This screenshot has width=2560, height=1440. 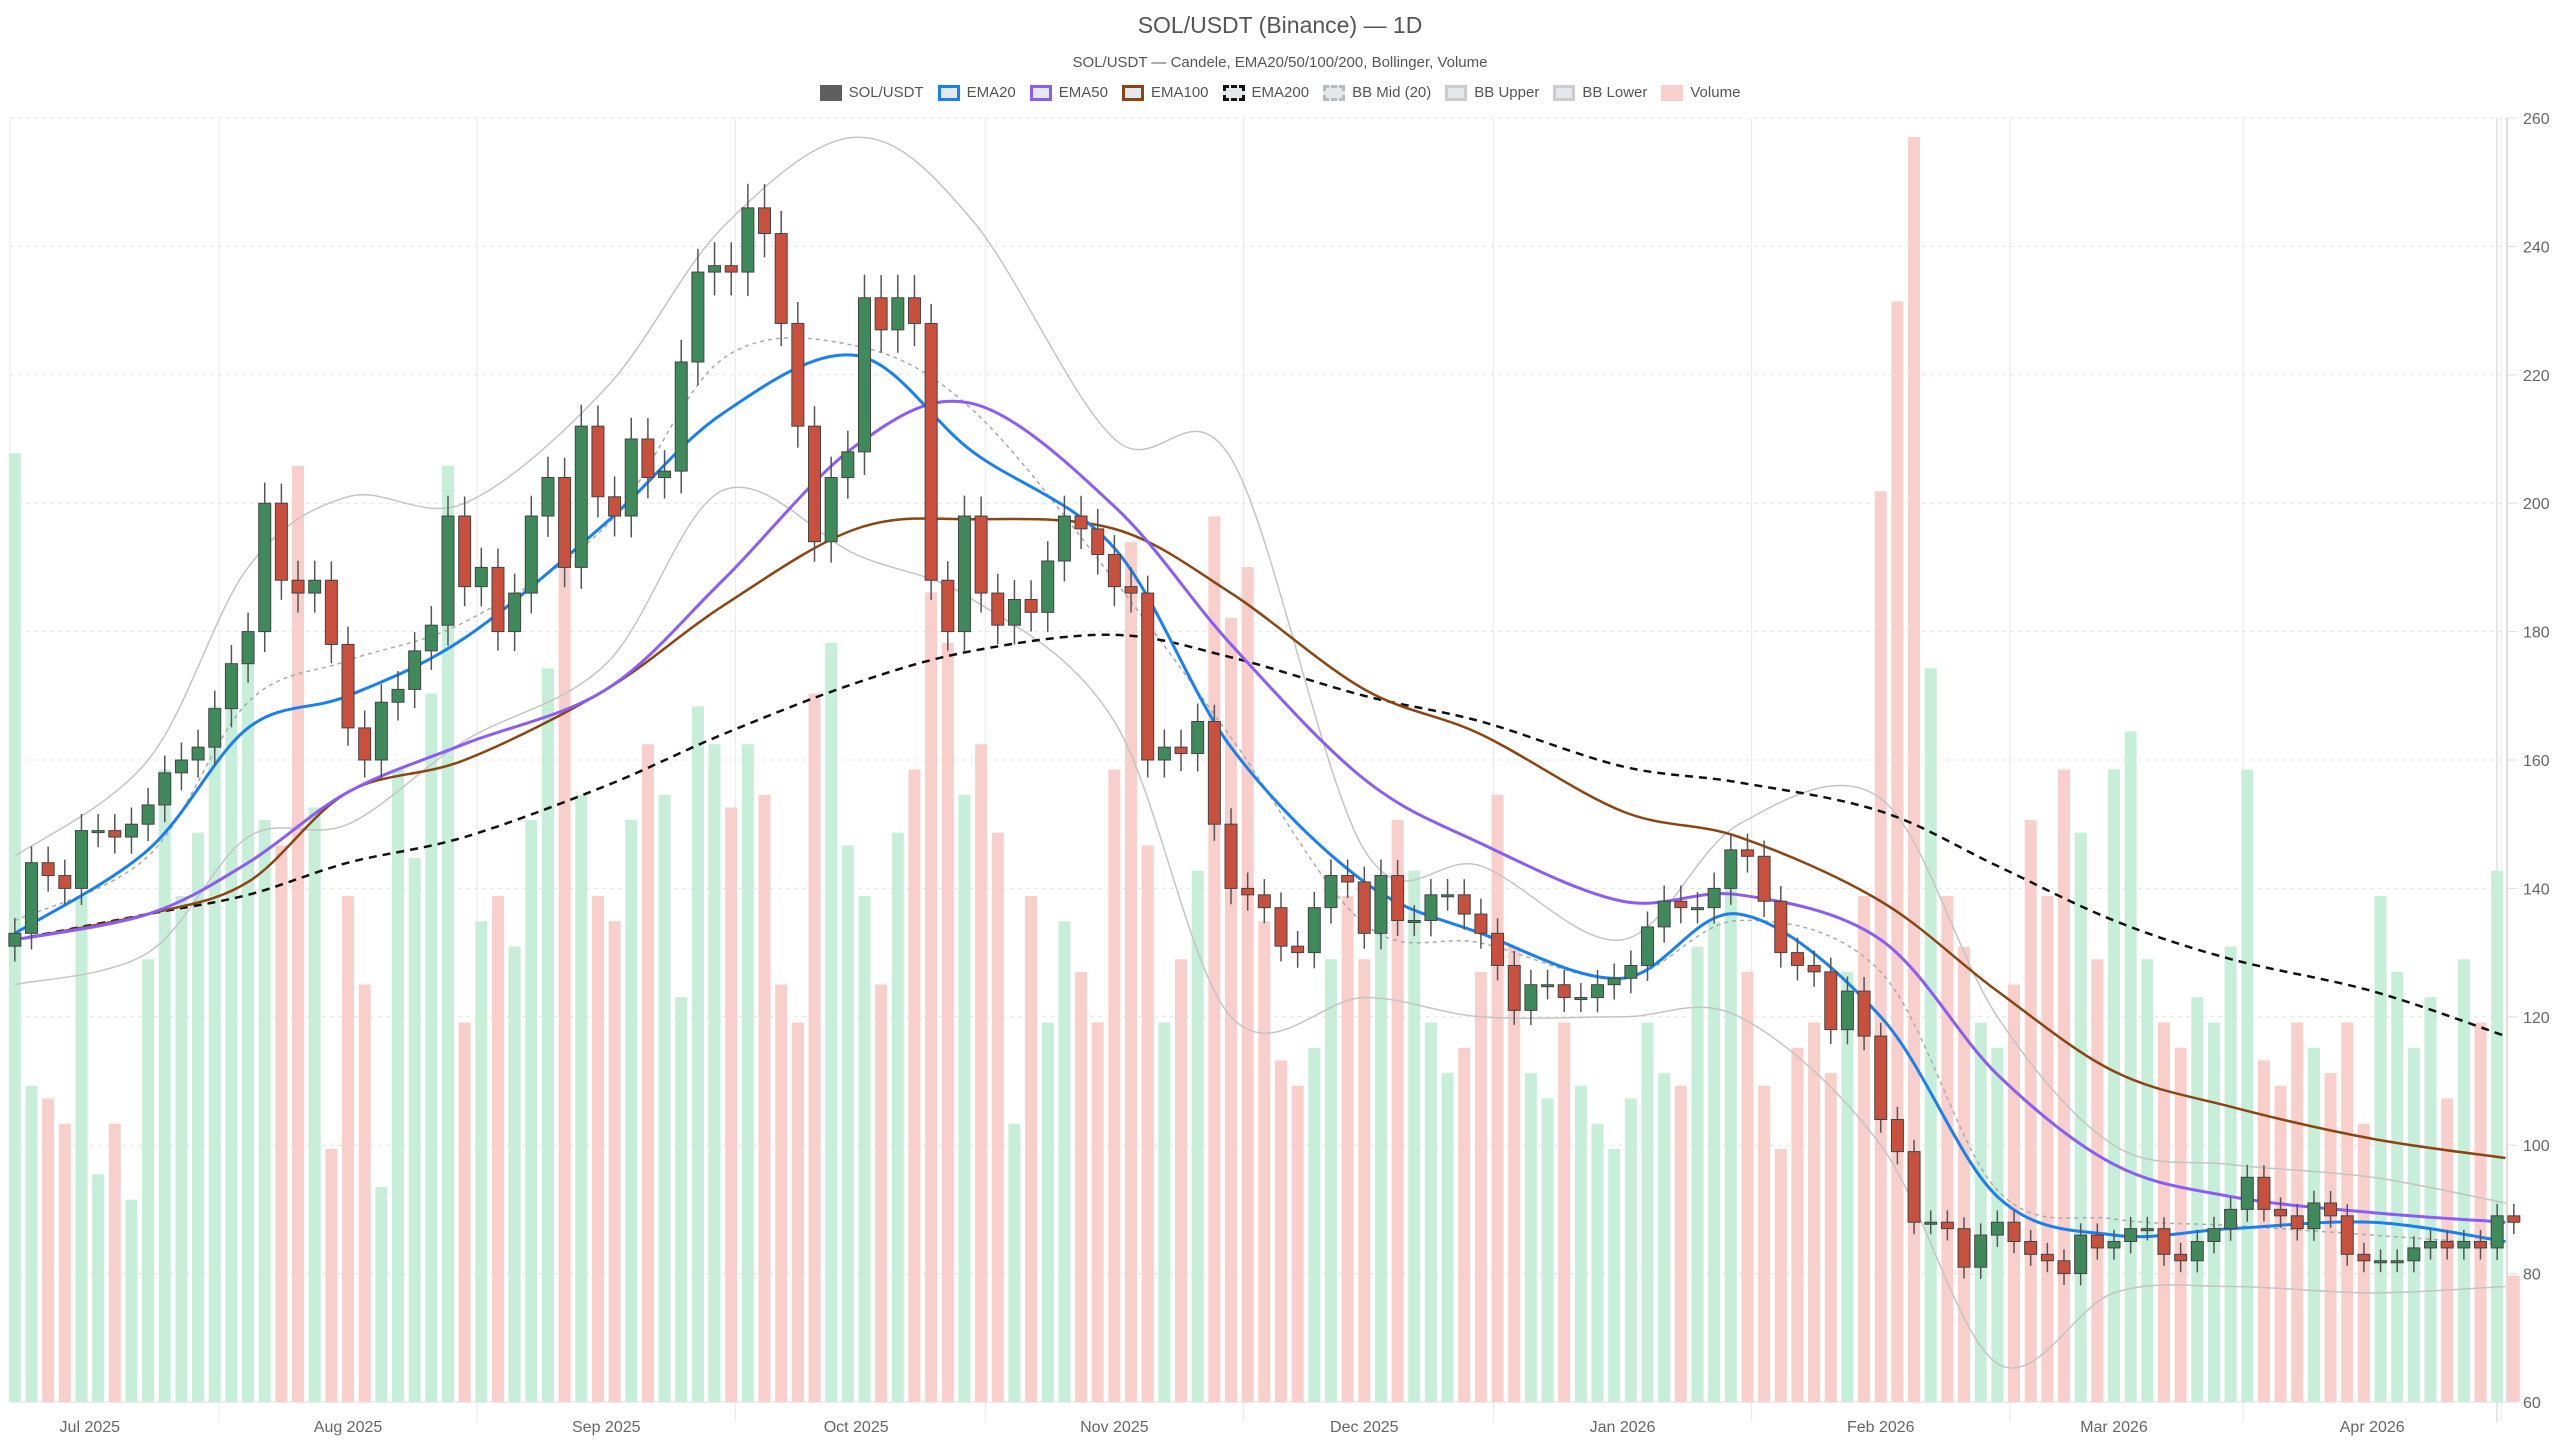 What do you see at coordinates (1392, 92) in the screenshot?
I see `legend-label: BB Mid (20)` at bounding box center [1392, 92].